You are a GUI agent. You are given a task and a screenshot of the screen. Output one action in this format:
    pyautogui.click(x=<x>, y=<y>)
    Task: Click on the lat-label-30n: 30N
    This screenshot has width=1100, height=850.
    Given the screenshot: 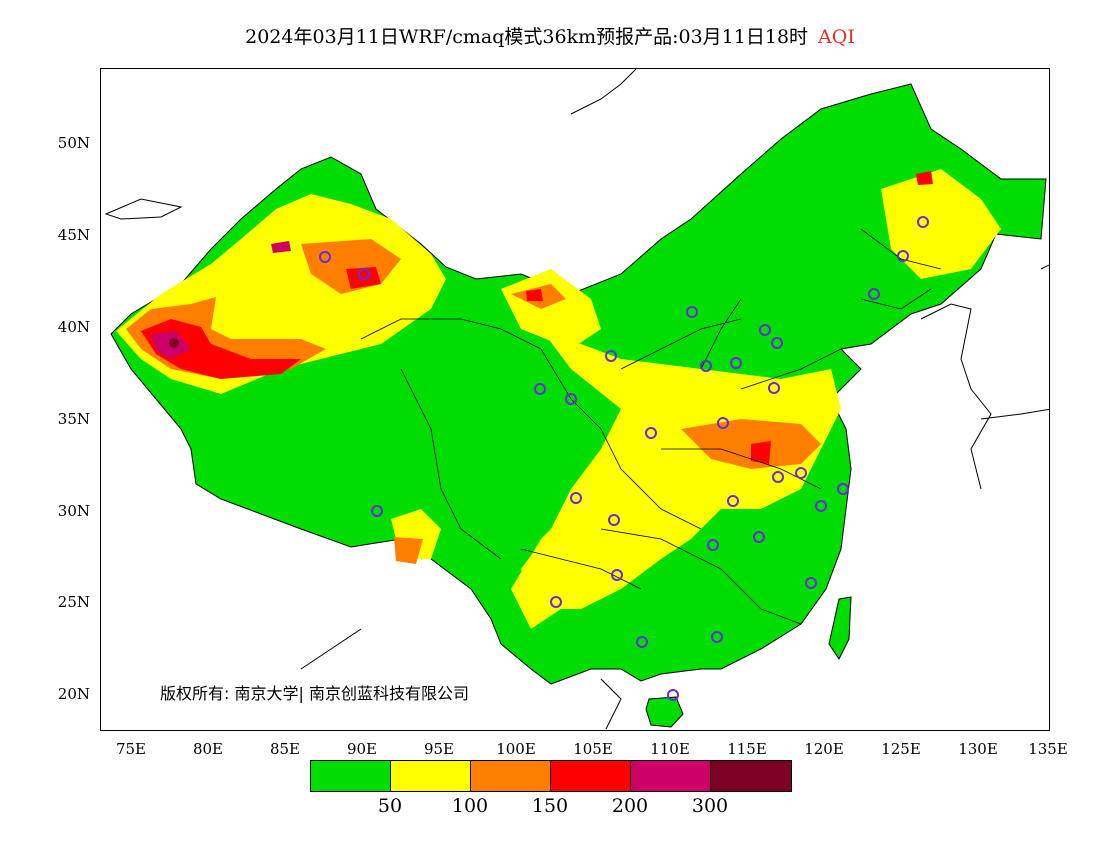 What is the action you would take?
    pyautogui.click(x=73, y=511)
    